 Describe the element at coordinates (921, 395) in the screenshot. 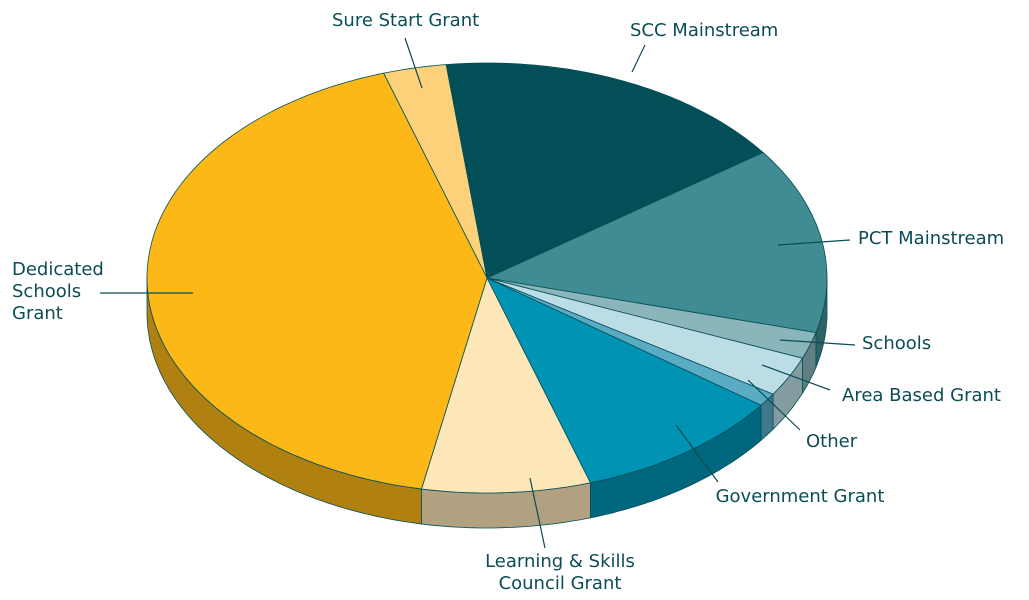

I see `slice-label: Area Based Grant` at that location.